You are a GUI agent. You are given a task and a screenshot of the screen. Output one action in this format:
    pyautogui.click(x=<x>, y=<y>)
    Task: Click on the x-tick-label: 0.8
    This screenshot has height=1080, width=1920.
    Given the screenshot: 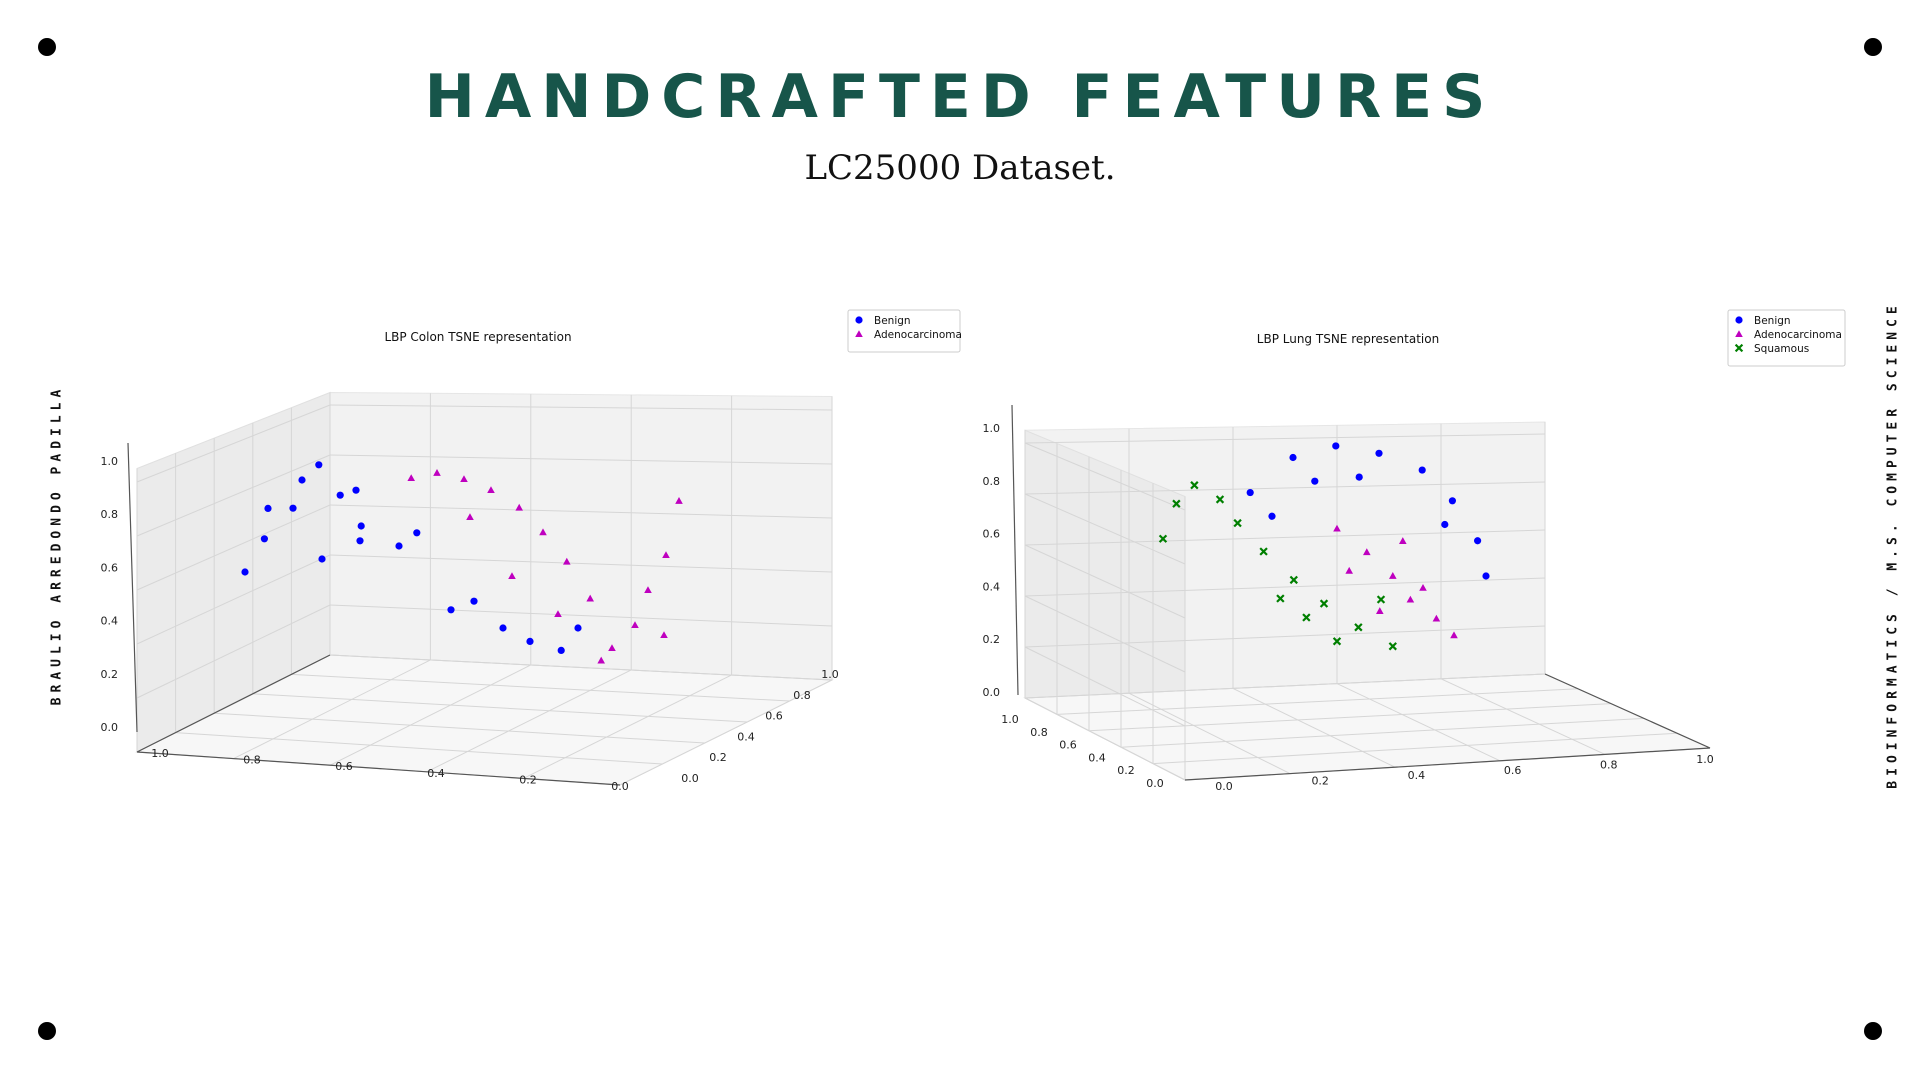 What is the action you would take?
    pyautogui.click(x=252, y=760)
    